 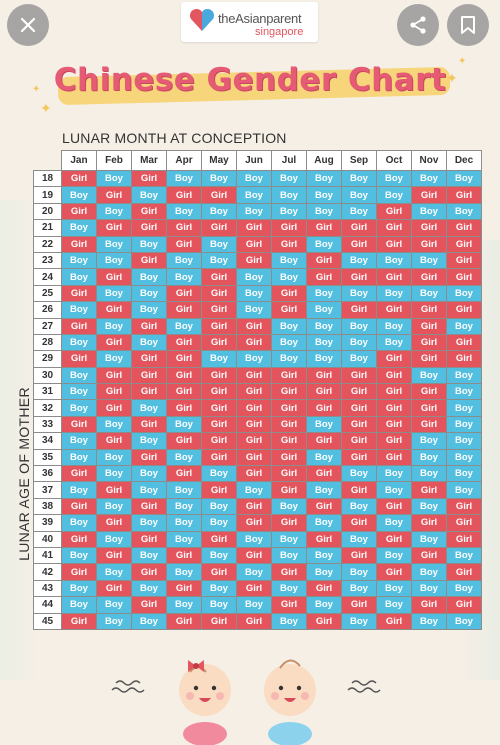 I want to click on age-label: 32, so click(x=47, y=408).